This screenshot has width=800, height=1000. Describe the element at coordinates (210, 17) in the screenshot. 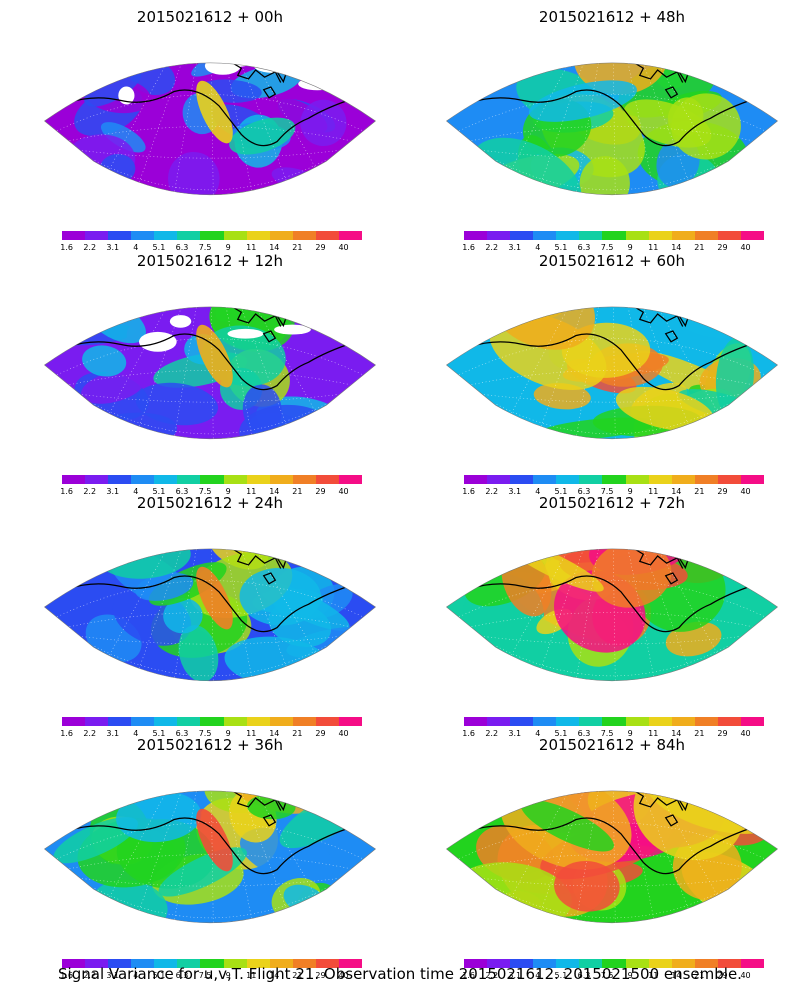

I see `panel-title: 2015021612 + 00h` at that location.